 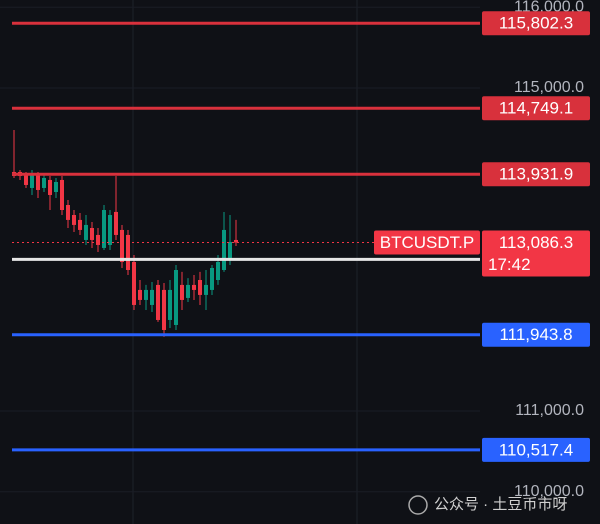 What do you see at coordinates (418, 505) in the screenshot?
I see `watermark-icon` at bounding box center [418, 505].